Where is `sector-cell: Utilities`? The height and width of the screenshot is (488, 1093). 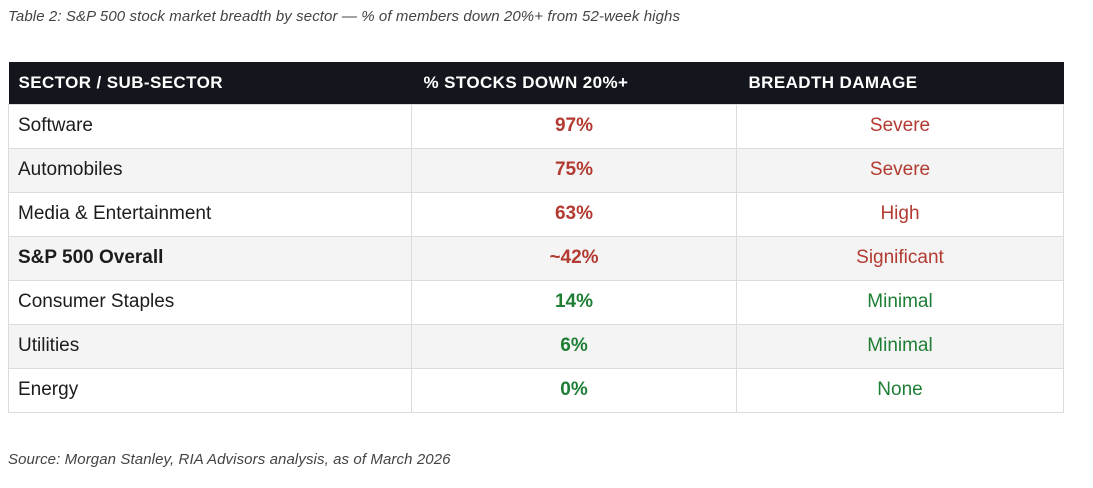
sector-cell: Utilities is located at coordinates (210, 346).